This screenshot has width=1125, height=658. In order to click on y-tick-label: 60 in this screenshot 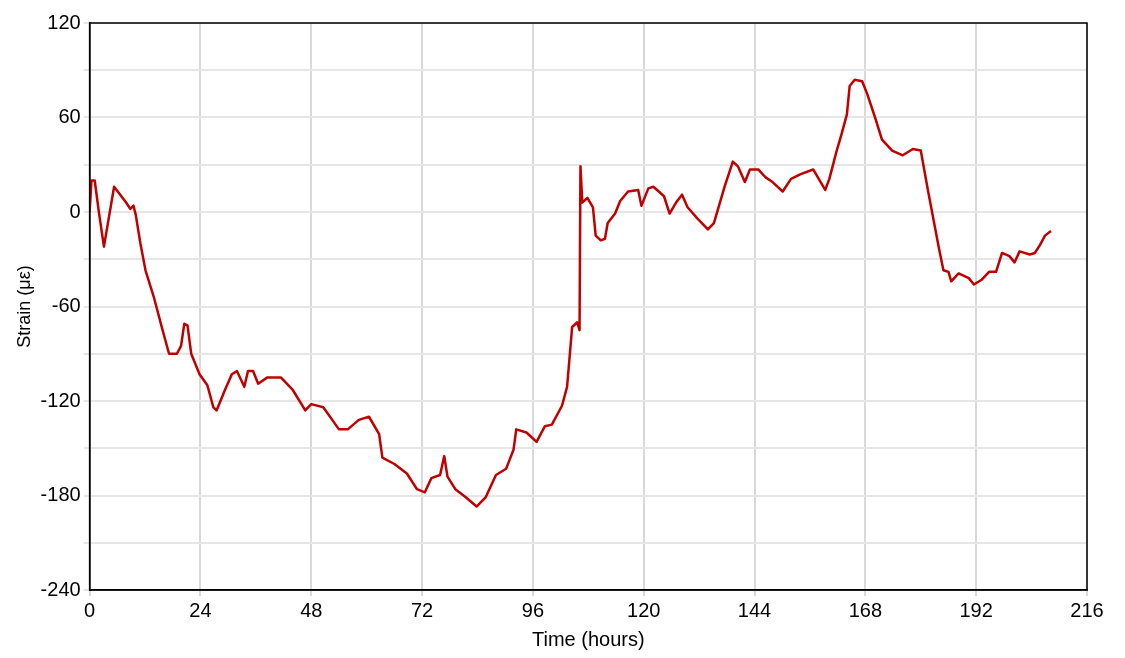, I will do `click(69, 116)`.